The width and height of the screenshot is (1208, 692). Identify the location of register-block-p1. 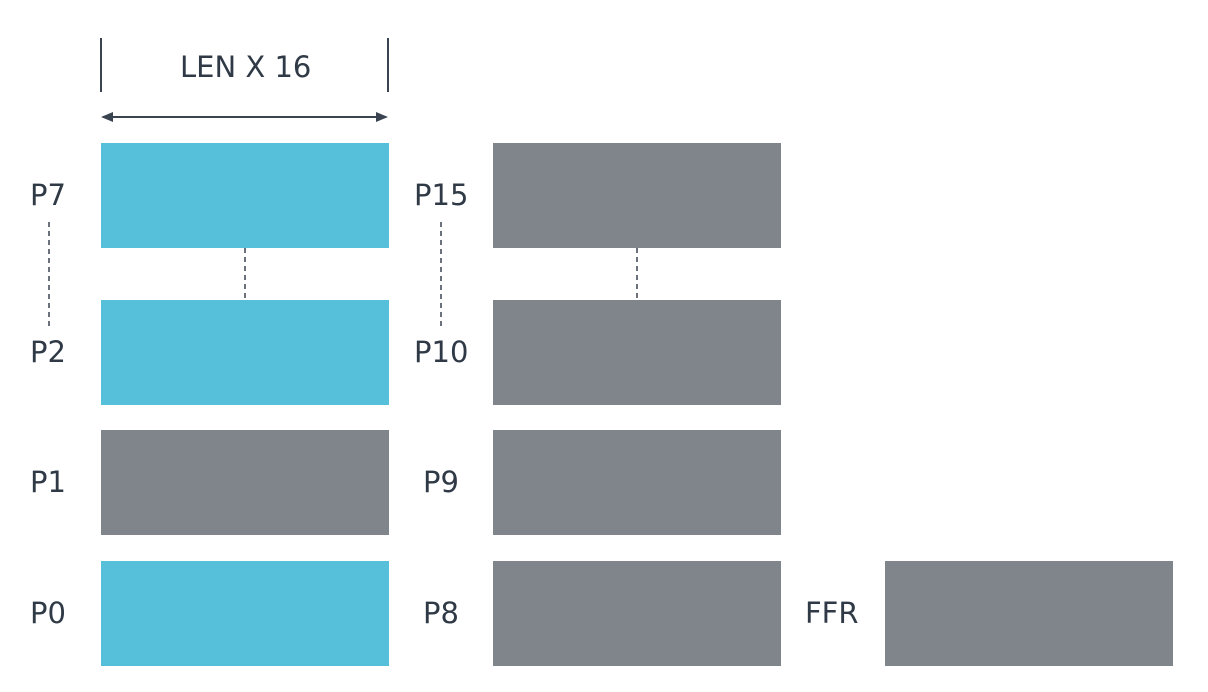
(245, 482).